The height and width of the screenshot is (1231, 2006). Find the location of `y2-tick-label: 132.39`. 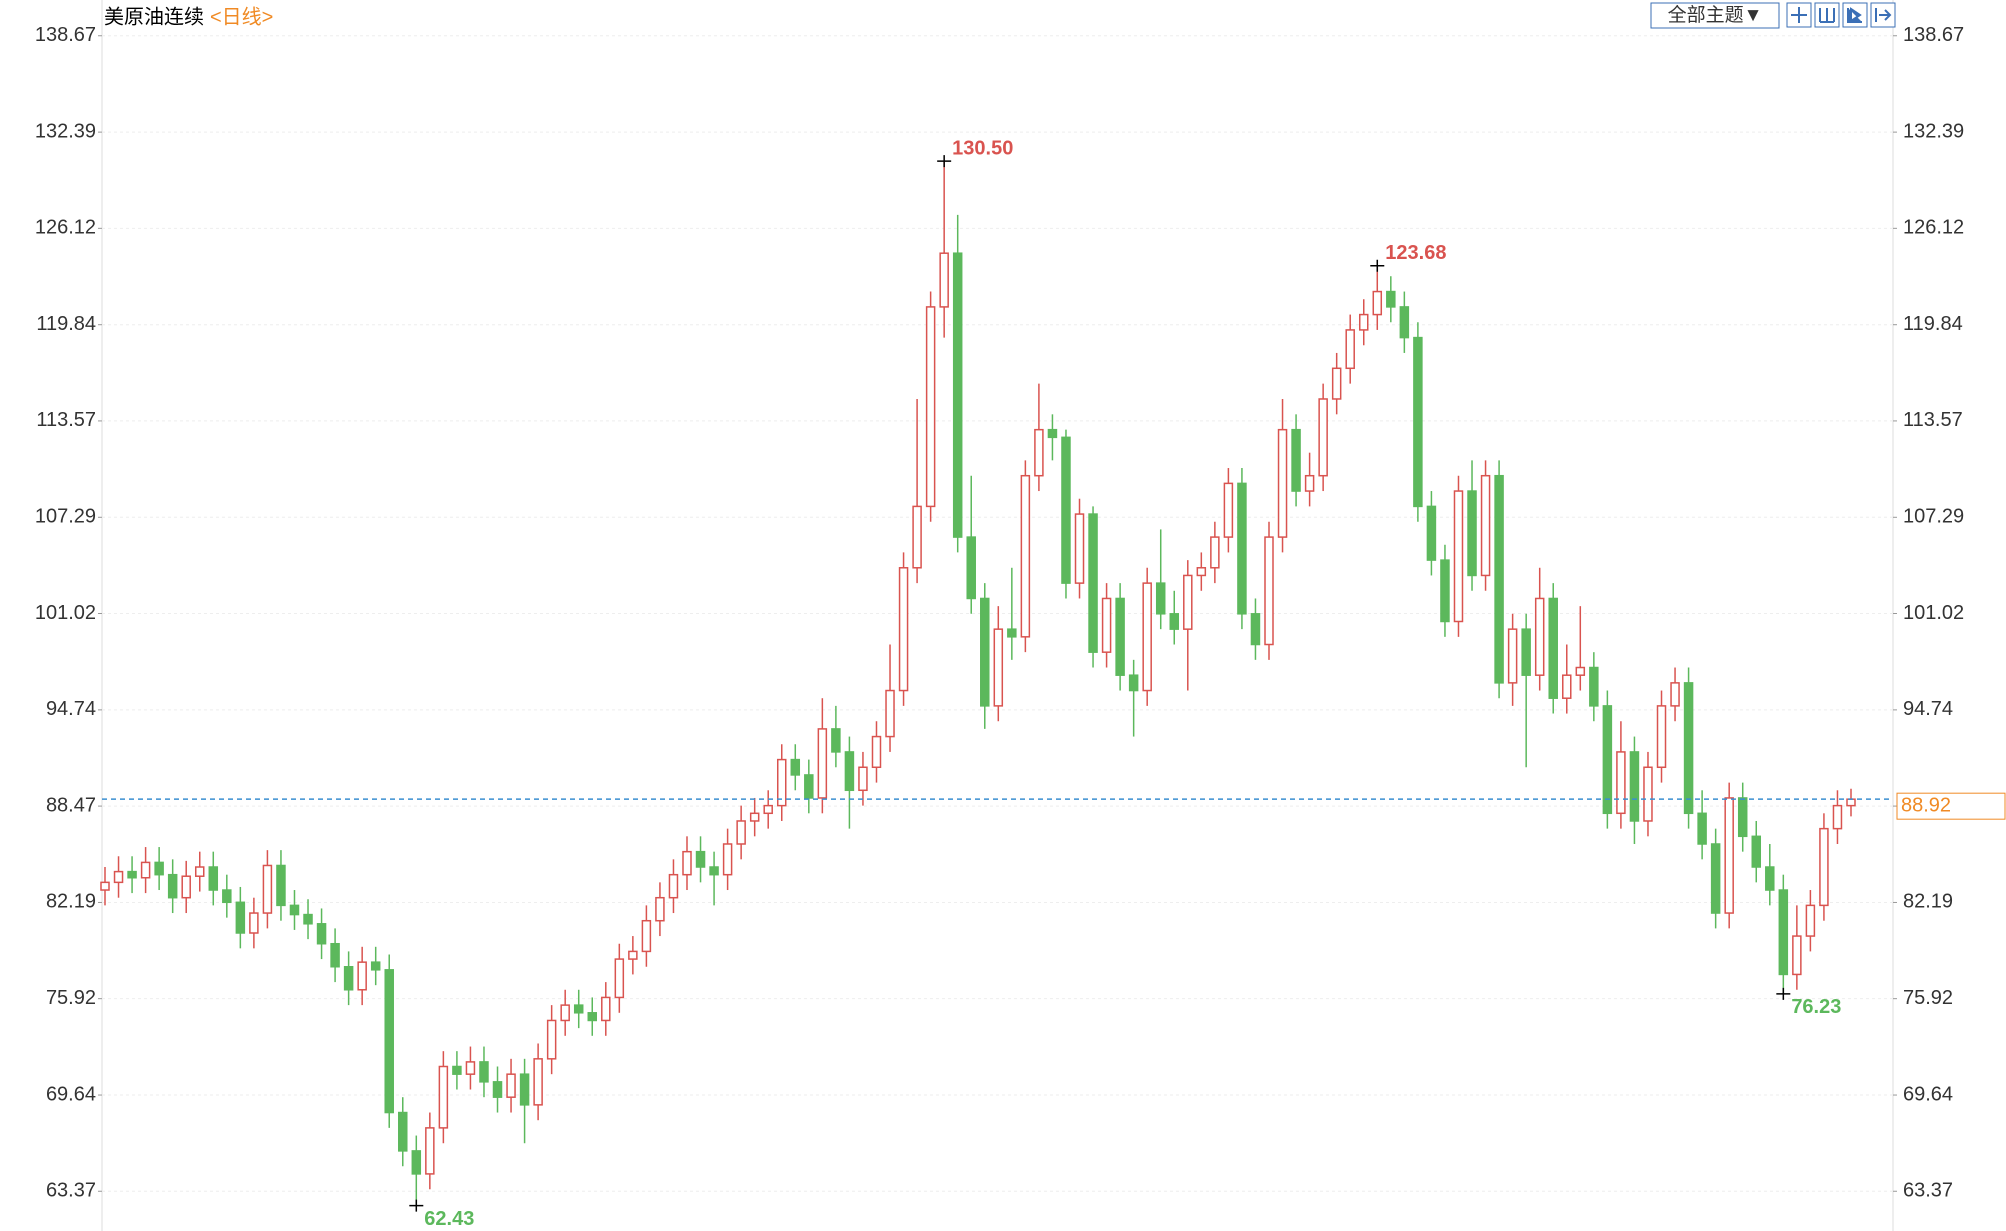

y2-tick-label: 132.39 is located at coordinates (1933, 131).